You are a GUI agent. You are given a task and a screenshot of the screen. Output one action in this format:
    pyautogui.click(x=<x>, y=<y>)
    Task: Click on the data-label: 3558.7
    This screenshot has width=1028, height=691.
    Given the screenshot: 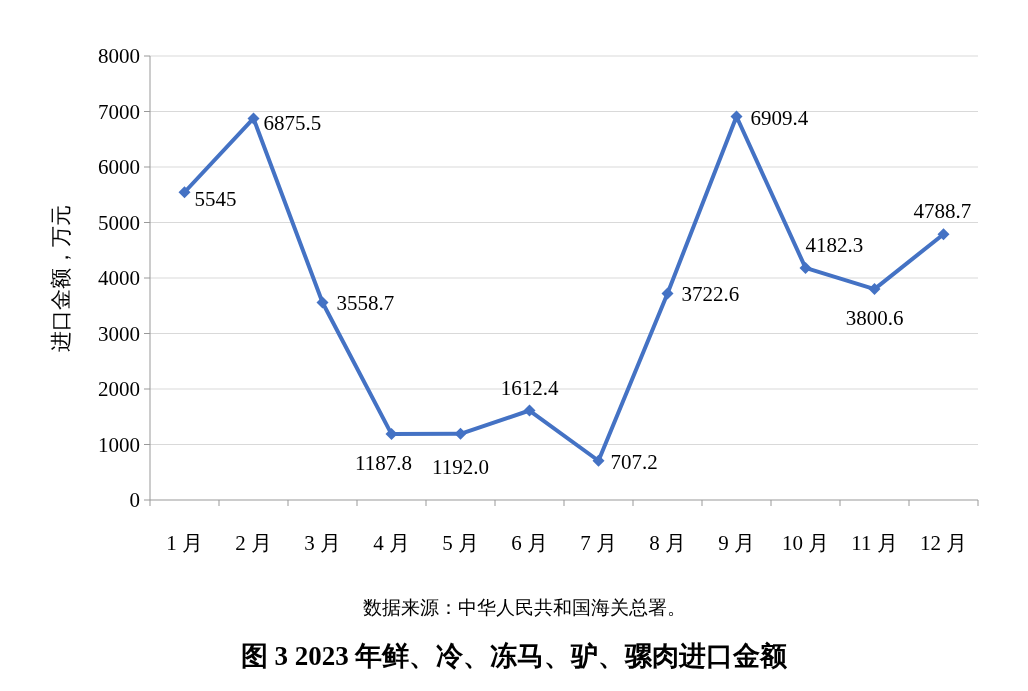 What is the action you would take?
    pyautogui.click(x=365, y=303)
    